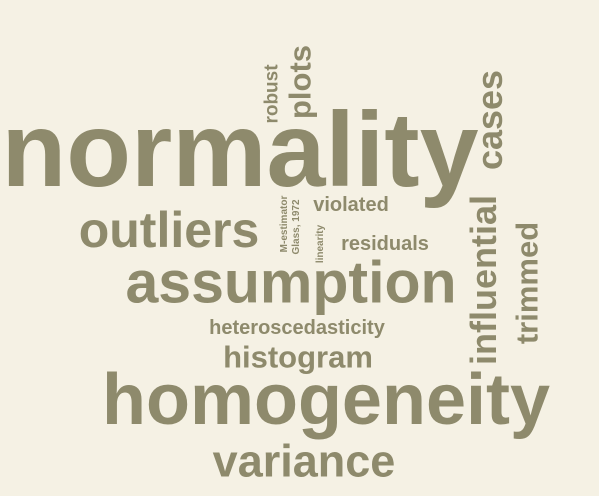 This screenshot has height=496, width=599. What do you see at coordinates (298, 357) in the screenshot?
I see `word-histogram: histogram` at bounding box center [298, 357].